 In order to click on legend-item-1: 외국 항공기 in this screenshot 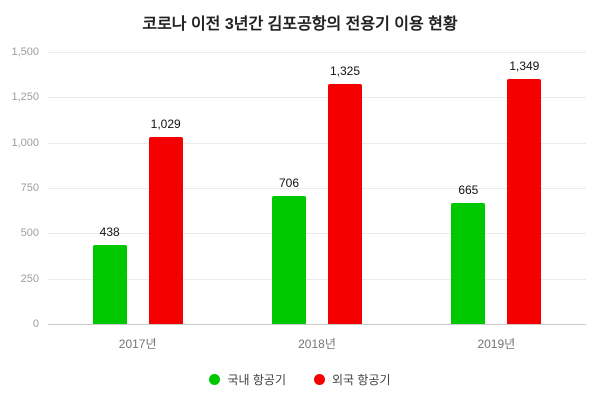, I will do `click(352, 379)`.